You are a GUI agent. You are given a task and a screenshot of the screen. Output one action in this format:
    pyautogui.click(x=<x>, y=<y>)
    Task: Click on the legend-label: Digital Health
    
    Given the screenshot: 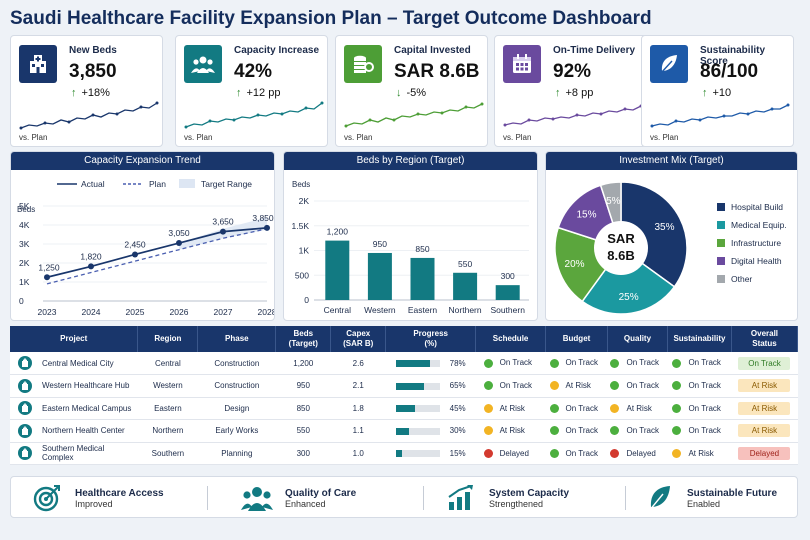 What is the action you would take?
    pyautogui.click(x=756, y=261)
    